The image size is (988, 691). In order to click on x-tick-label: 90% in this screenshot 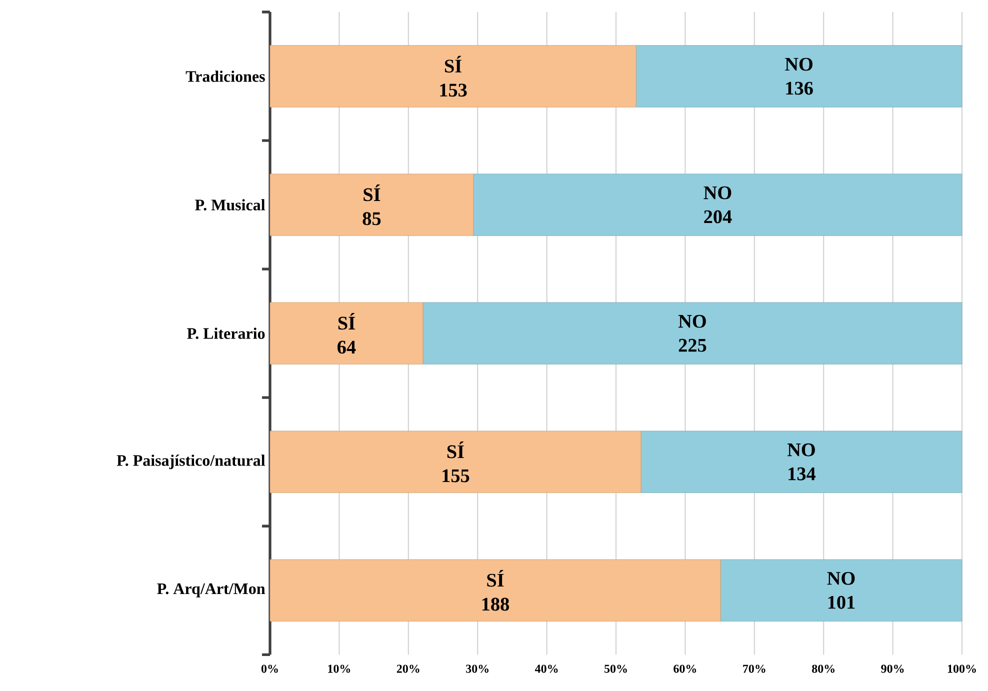, I will do `click(892, 669)`.